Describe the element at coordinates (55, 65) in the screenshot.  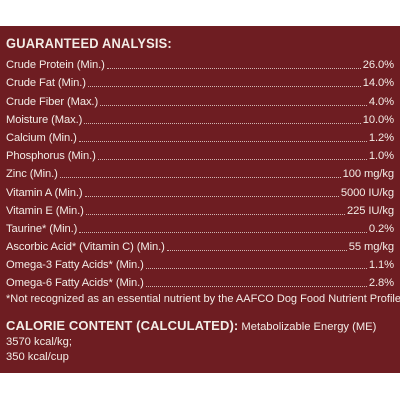
I see `row-label: Crude Protein (Min.)` at that location.